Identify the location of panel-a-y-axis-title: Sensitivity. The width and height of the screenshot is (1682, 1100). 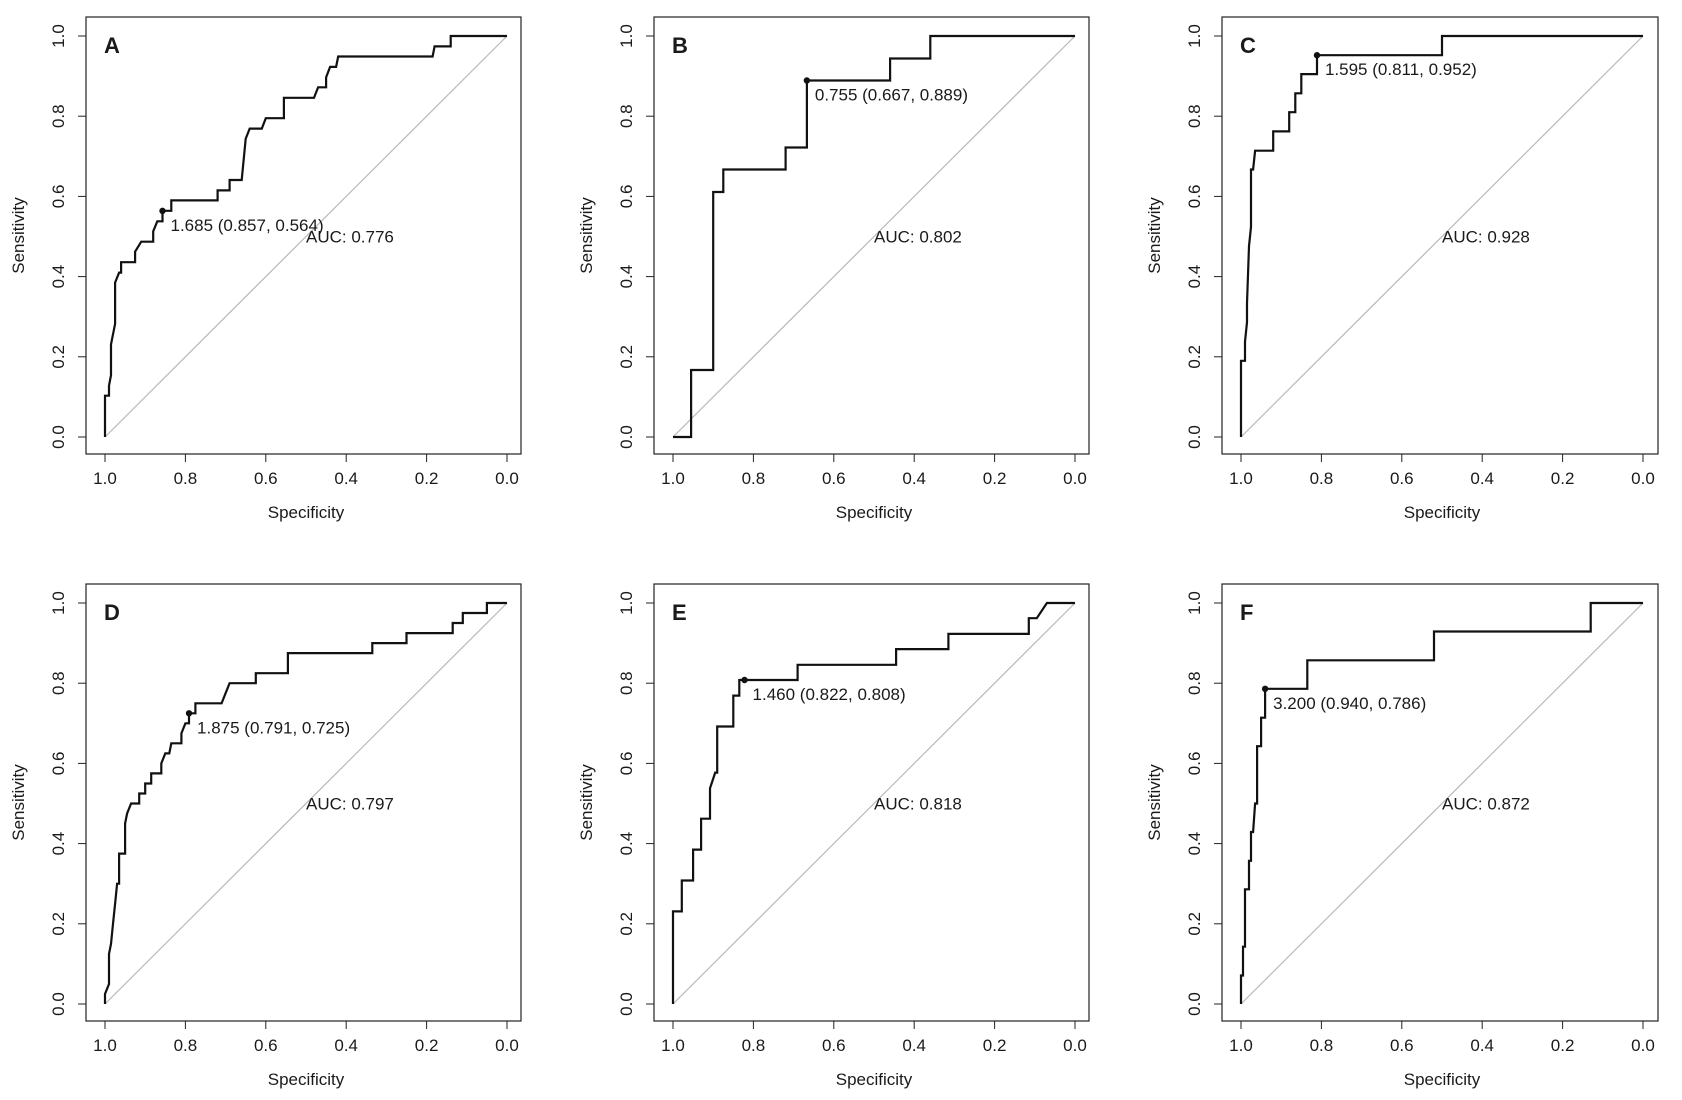
(18, 235).